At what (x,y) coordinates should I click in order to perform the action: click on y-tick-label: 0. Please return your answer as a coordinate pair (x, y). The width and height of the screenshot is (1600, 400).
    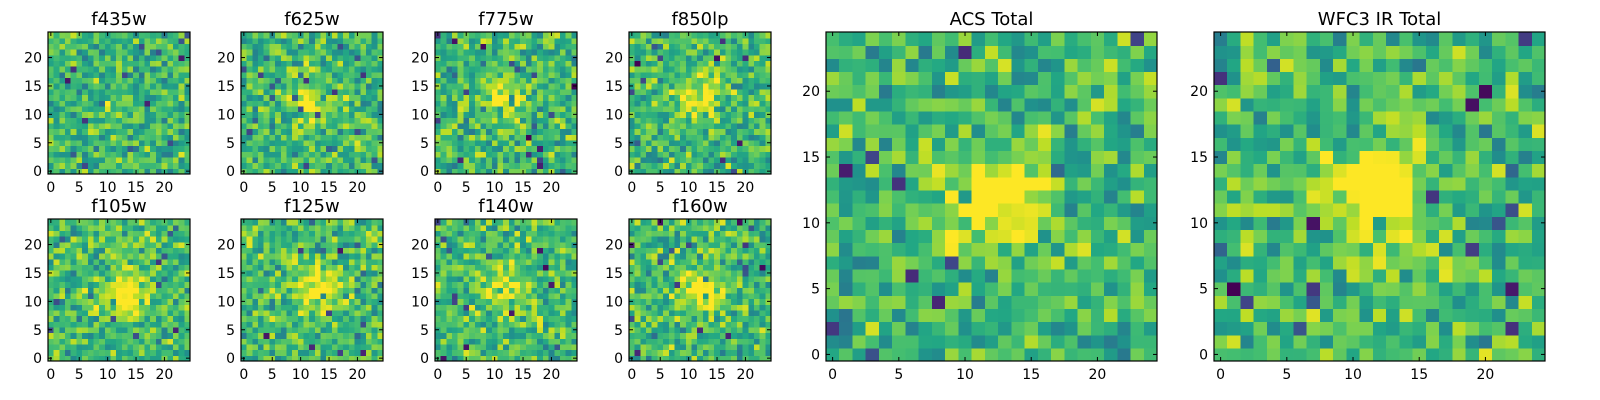
    Looking at the image, I should click on (230, 172).